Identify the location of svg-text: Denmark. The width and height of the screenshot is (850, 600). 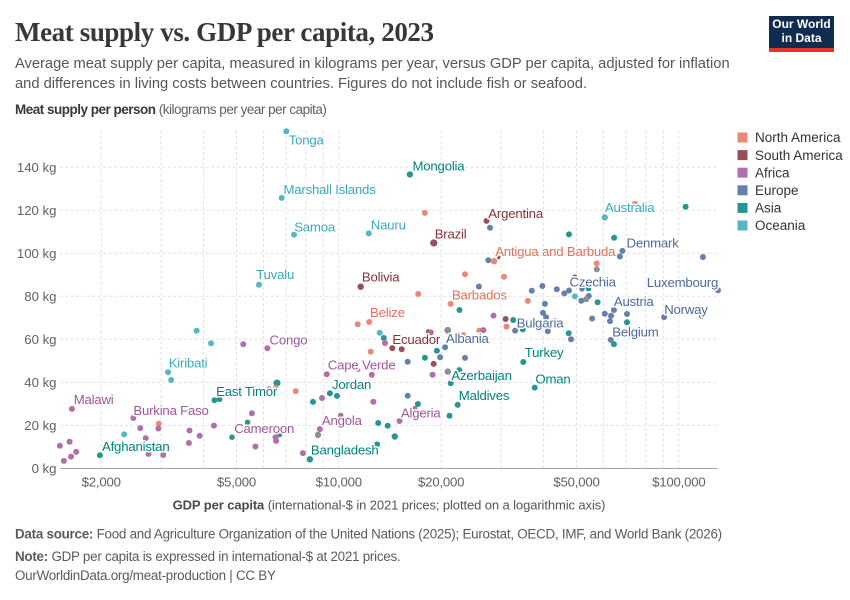
(653, 242).